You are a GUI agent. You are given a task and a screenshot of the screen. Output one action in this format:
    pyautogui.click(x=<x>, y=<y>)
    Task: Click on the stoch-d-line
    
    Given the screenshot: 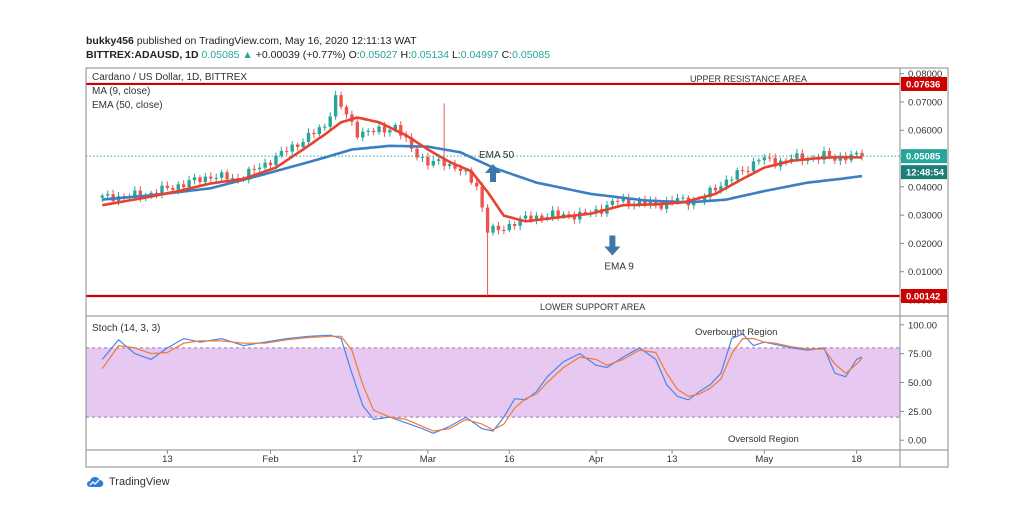 What is the action you would take?
    pyautogui.click(x=482, y=383)
    